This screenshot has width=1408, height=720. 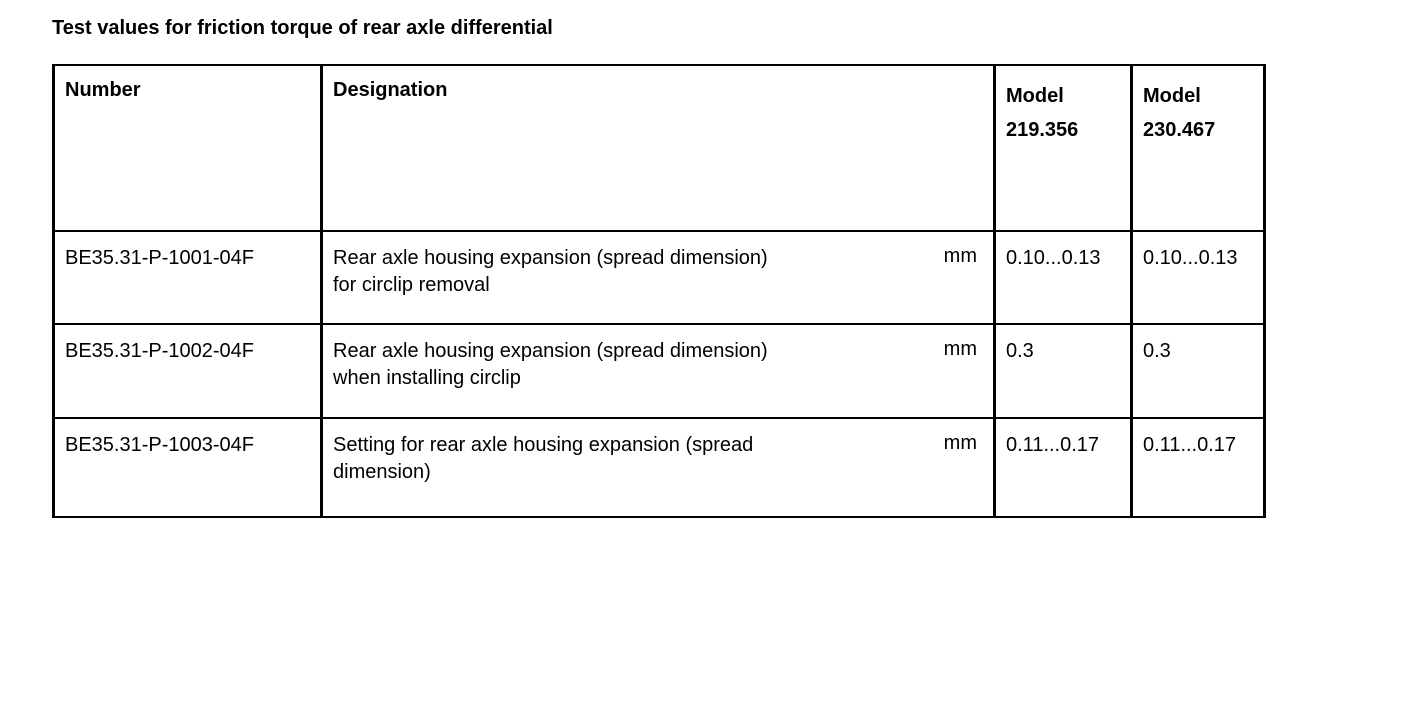 I want to click on cell-number: BE35.31-P-1002-04F, so click(x=187, y=371).